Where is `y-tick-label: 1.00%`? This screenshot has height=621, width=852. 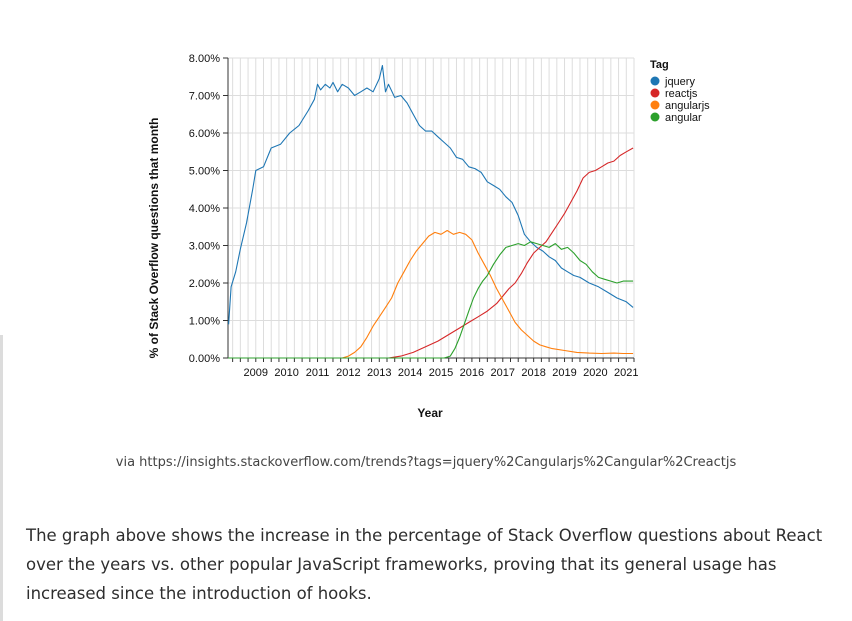 y-tick-label: 1.00% is located at coordinates (204, 322).